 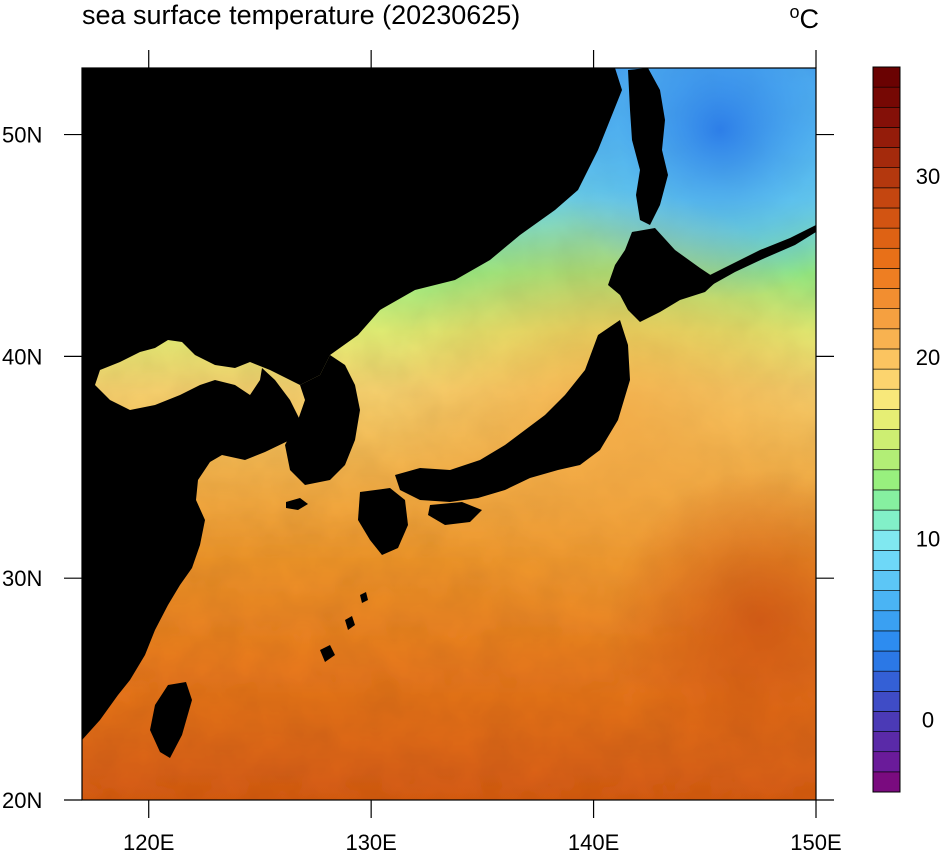 I want to click on colorbar-tick-label: 30, so click(x=928, y=176).